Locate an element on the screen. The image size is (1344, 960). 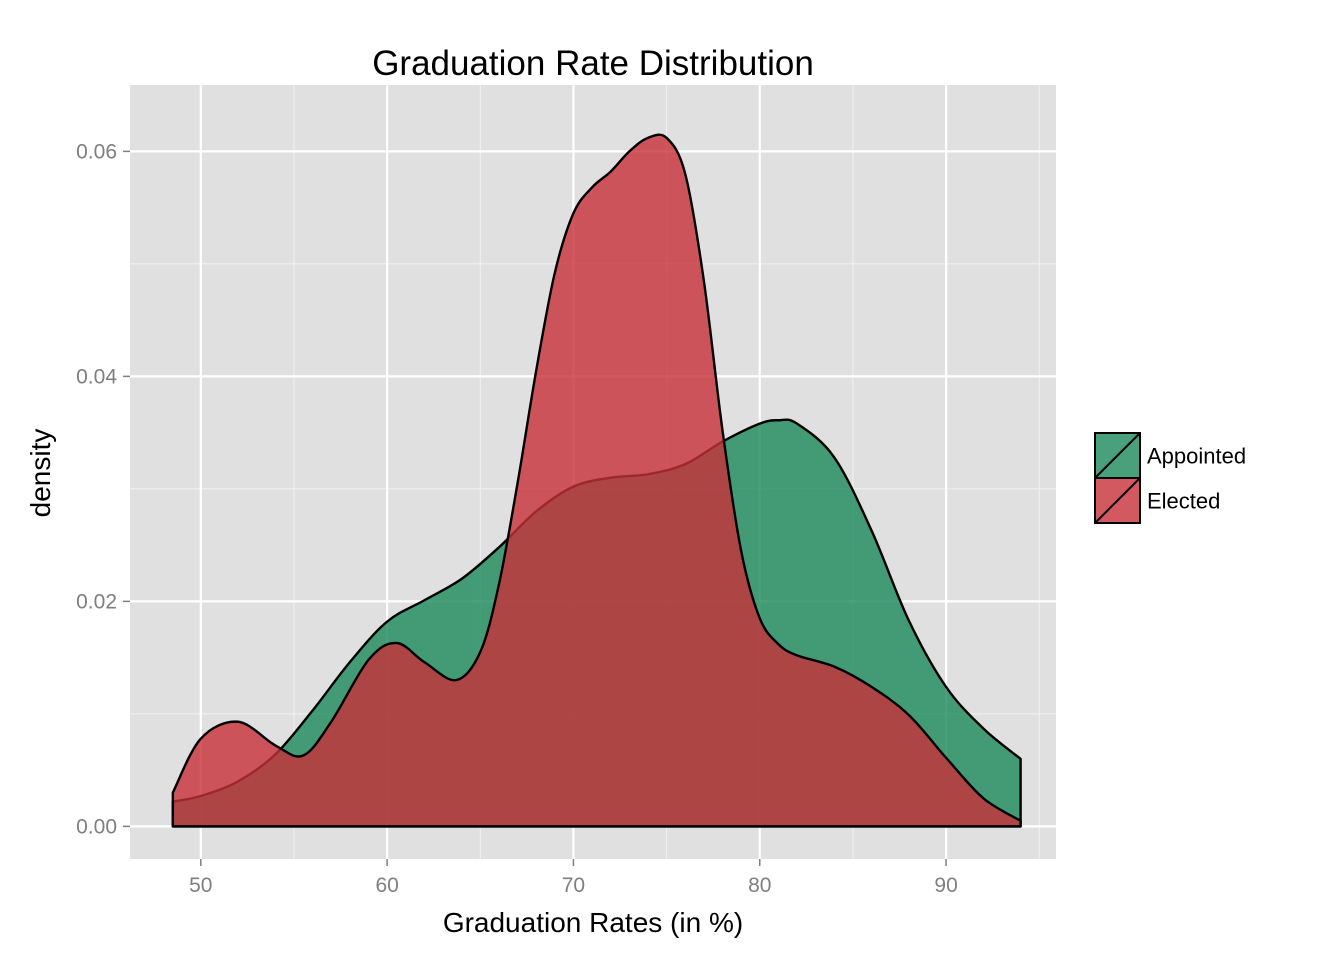
x-tick-label: 70 is located at coordinates (573, 885).